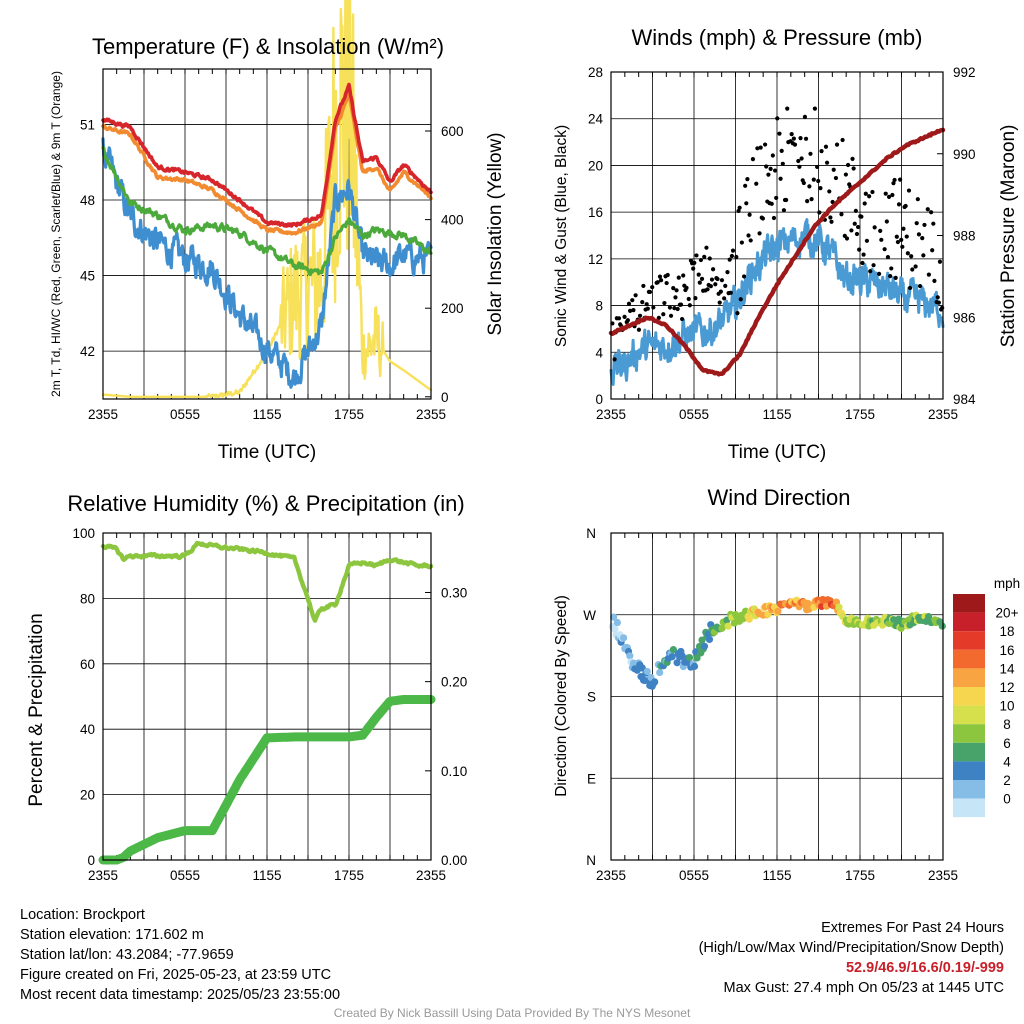  What do you see at coordinates (1007, 761) in the screenshot?
I see `colorbar-label: 4` at bounding box center [1007, 761].